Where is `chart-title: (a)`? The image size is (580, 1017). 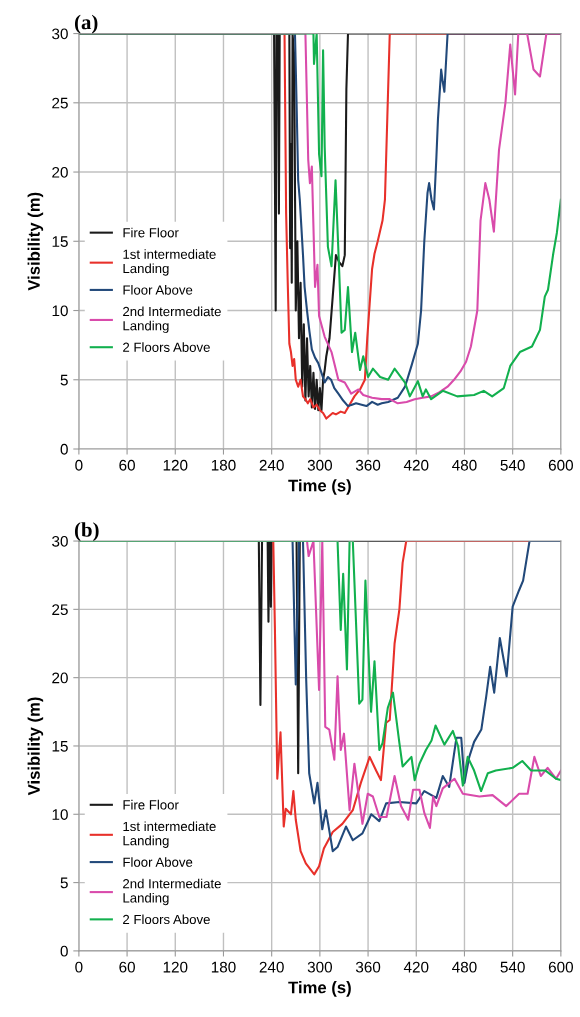 chart-title: (a) is located at coordinates (86, 24).